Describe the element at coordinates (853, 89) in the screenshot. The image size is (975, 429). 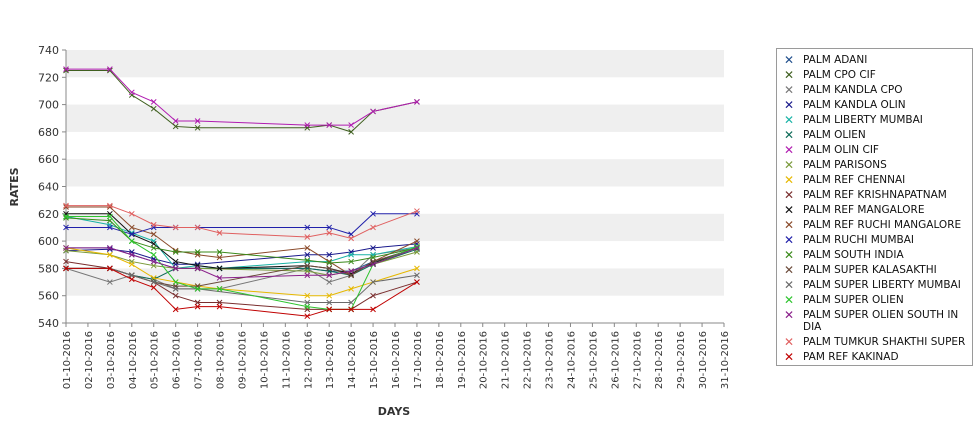
I see `legend-label: PALM KANDLA CPO` at that location.